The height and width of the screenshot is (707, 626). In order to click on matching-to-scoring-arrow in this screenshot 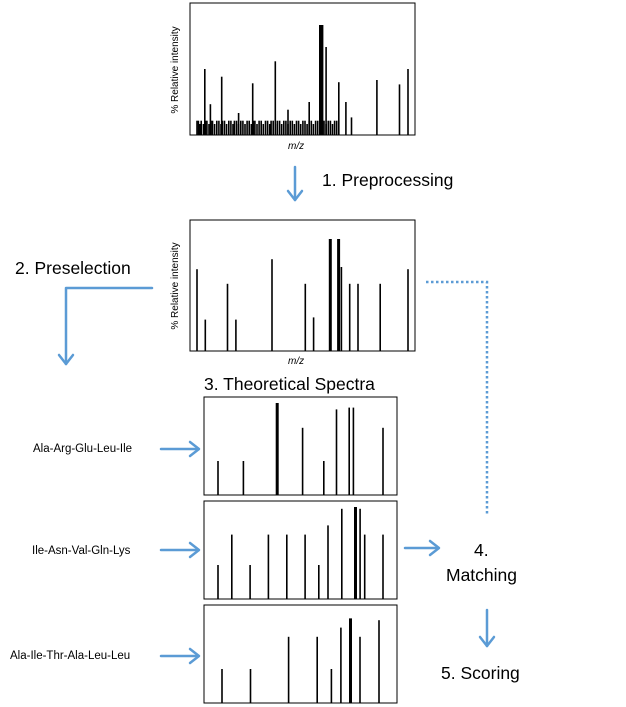, I will do `click(487, 628)`.